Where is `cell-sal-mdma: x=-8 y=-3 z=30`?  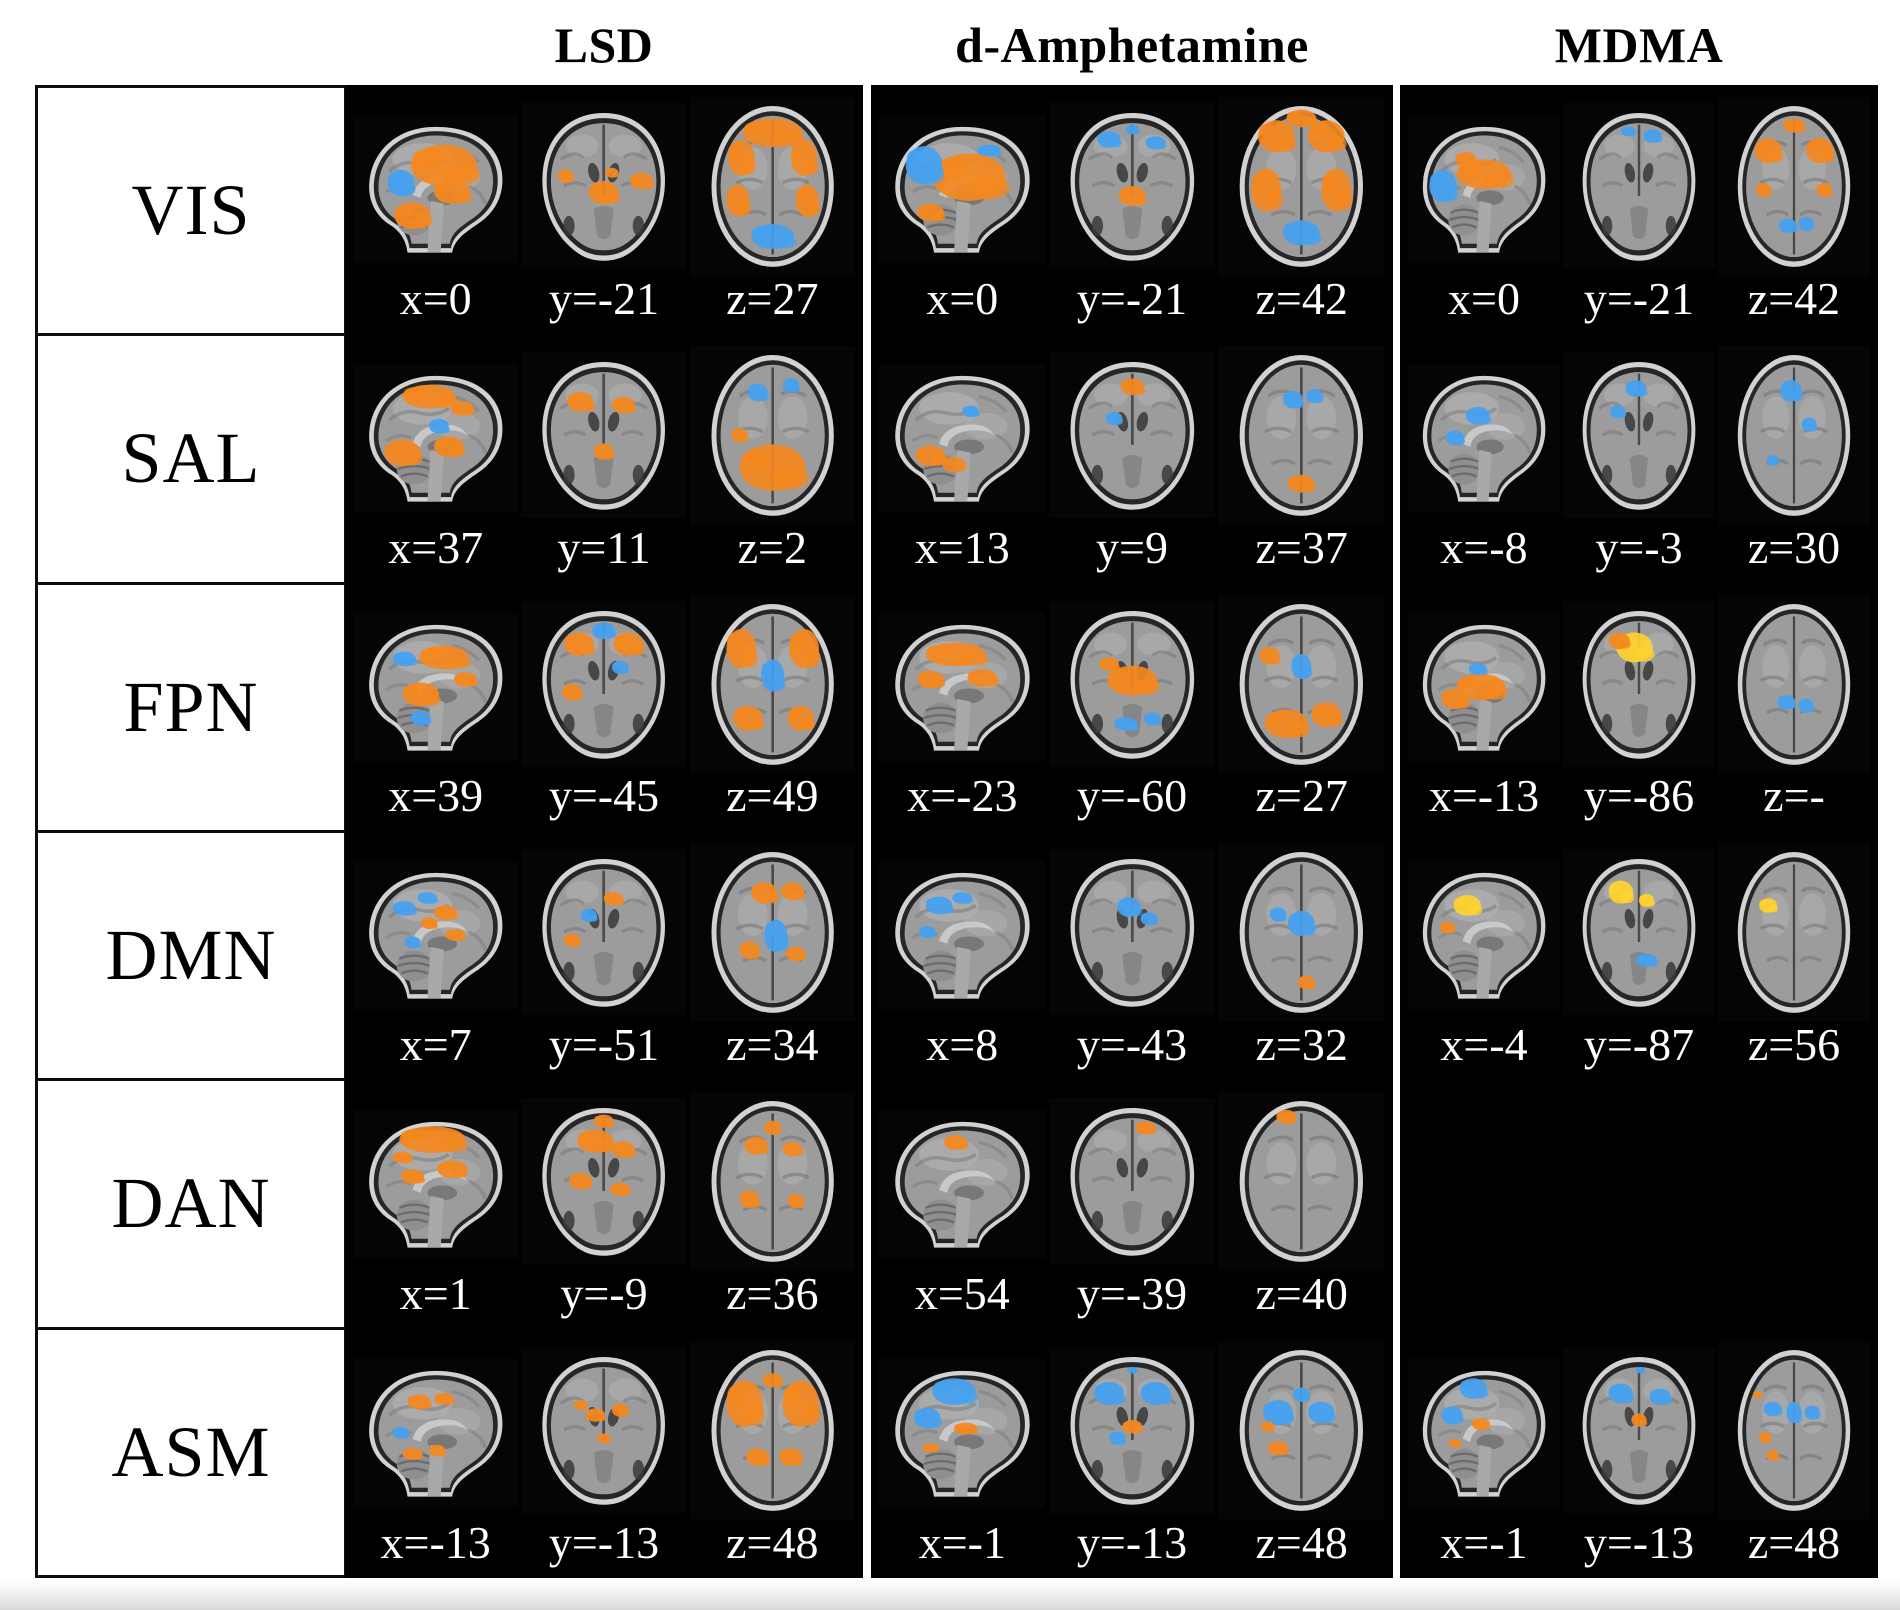
cell-sal-mdma: x=-8 y=-3 z=30 is located at coordinates (1639, 458).